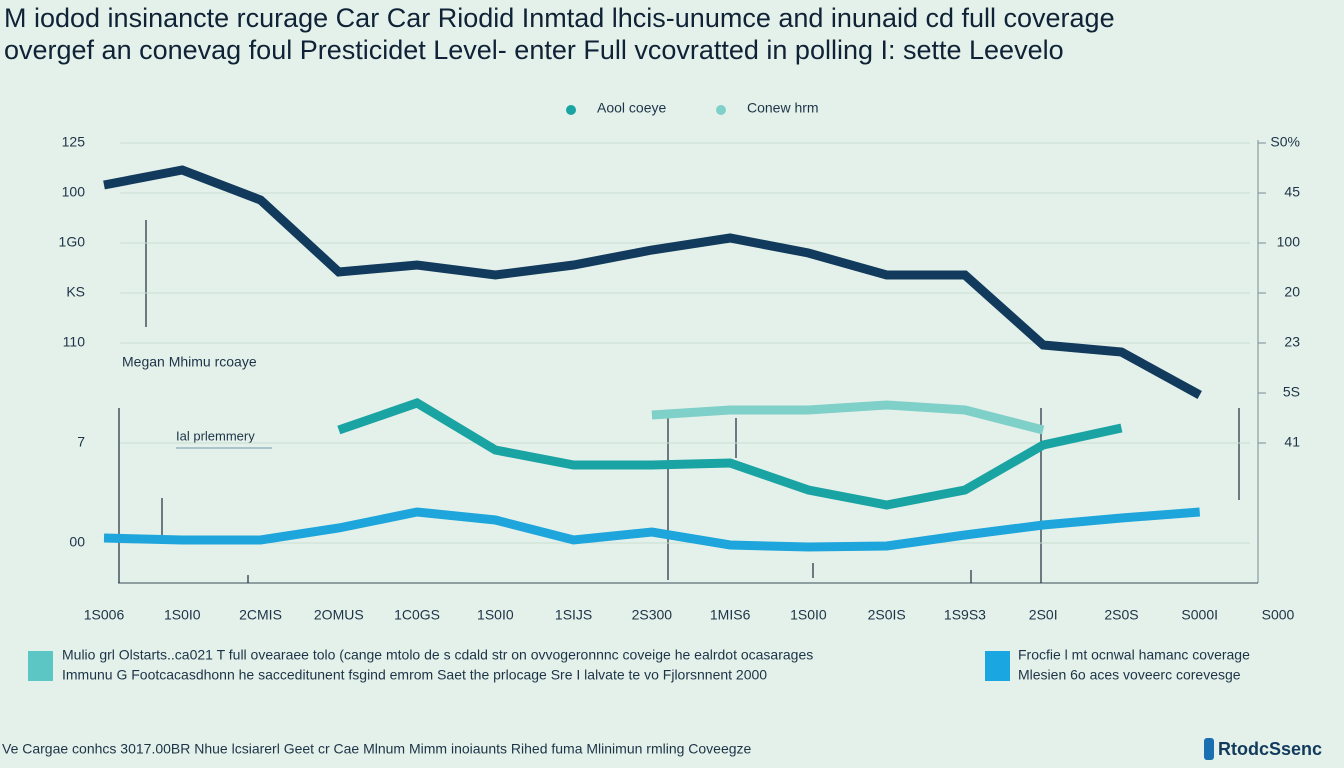  Describe the element at coordinates (72, 242) in the screenshot. I see `y-tick-label: 1G0` at that location.